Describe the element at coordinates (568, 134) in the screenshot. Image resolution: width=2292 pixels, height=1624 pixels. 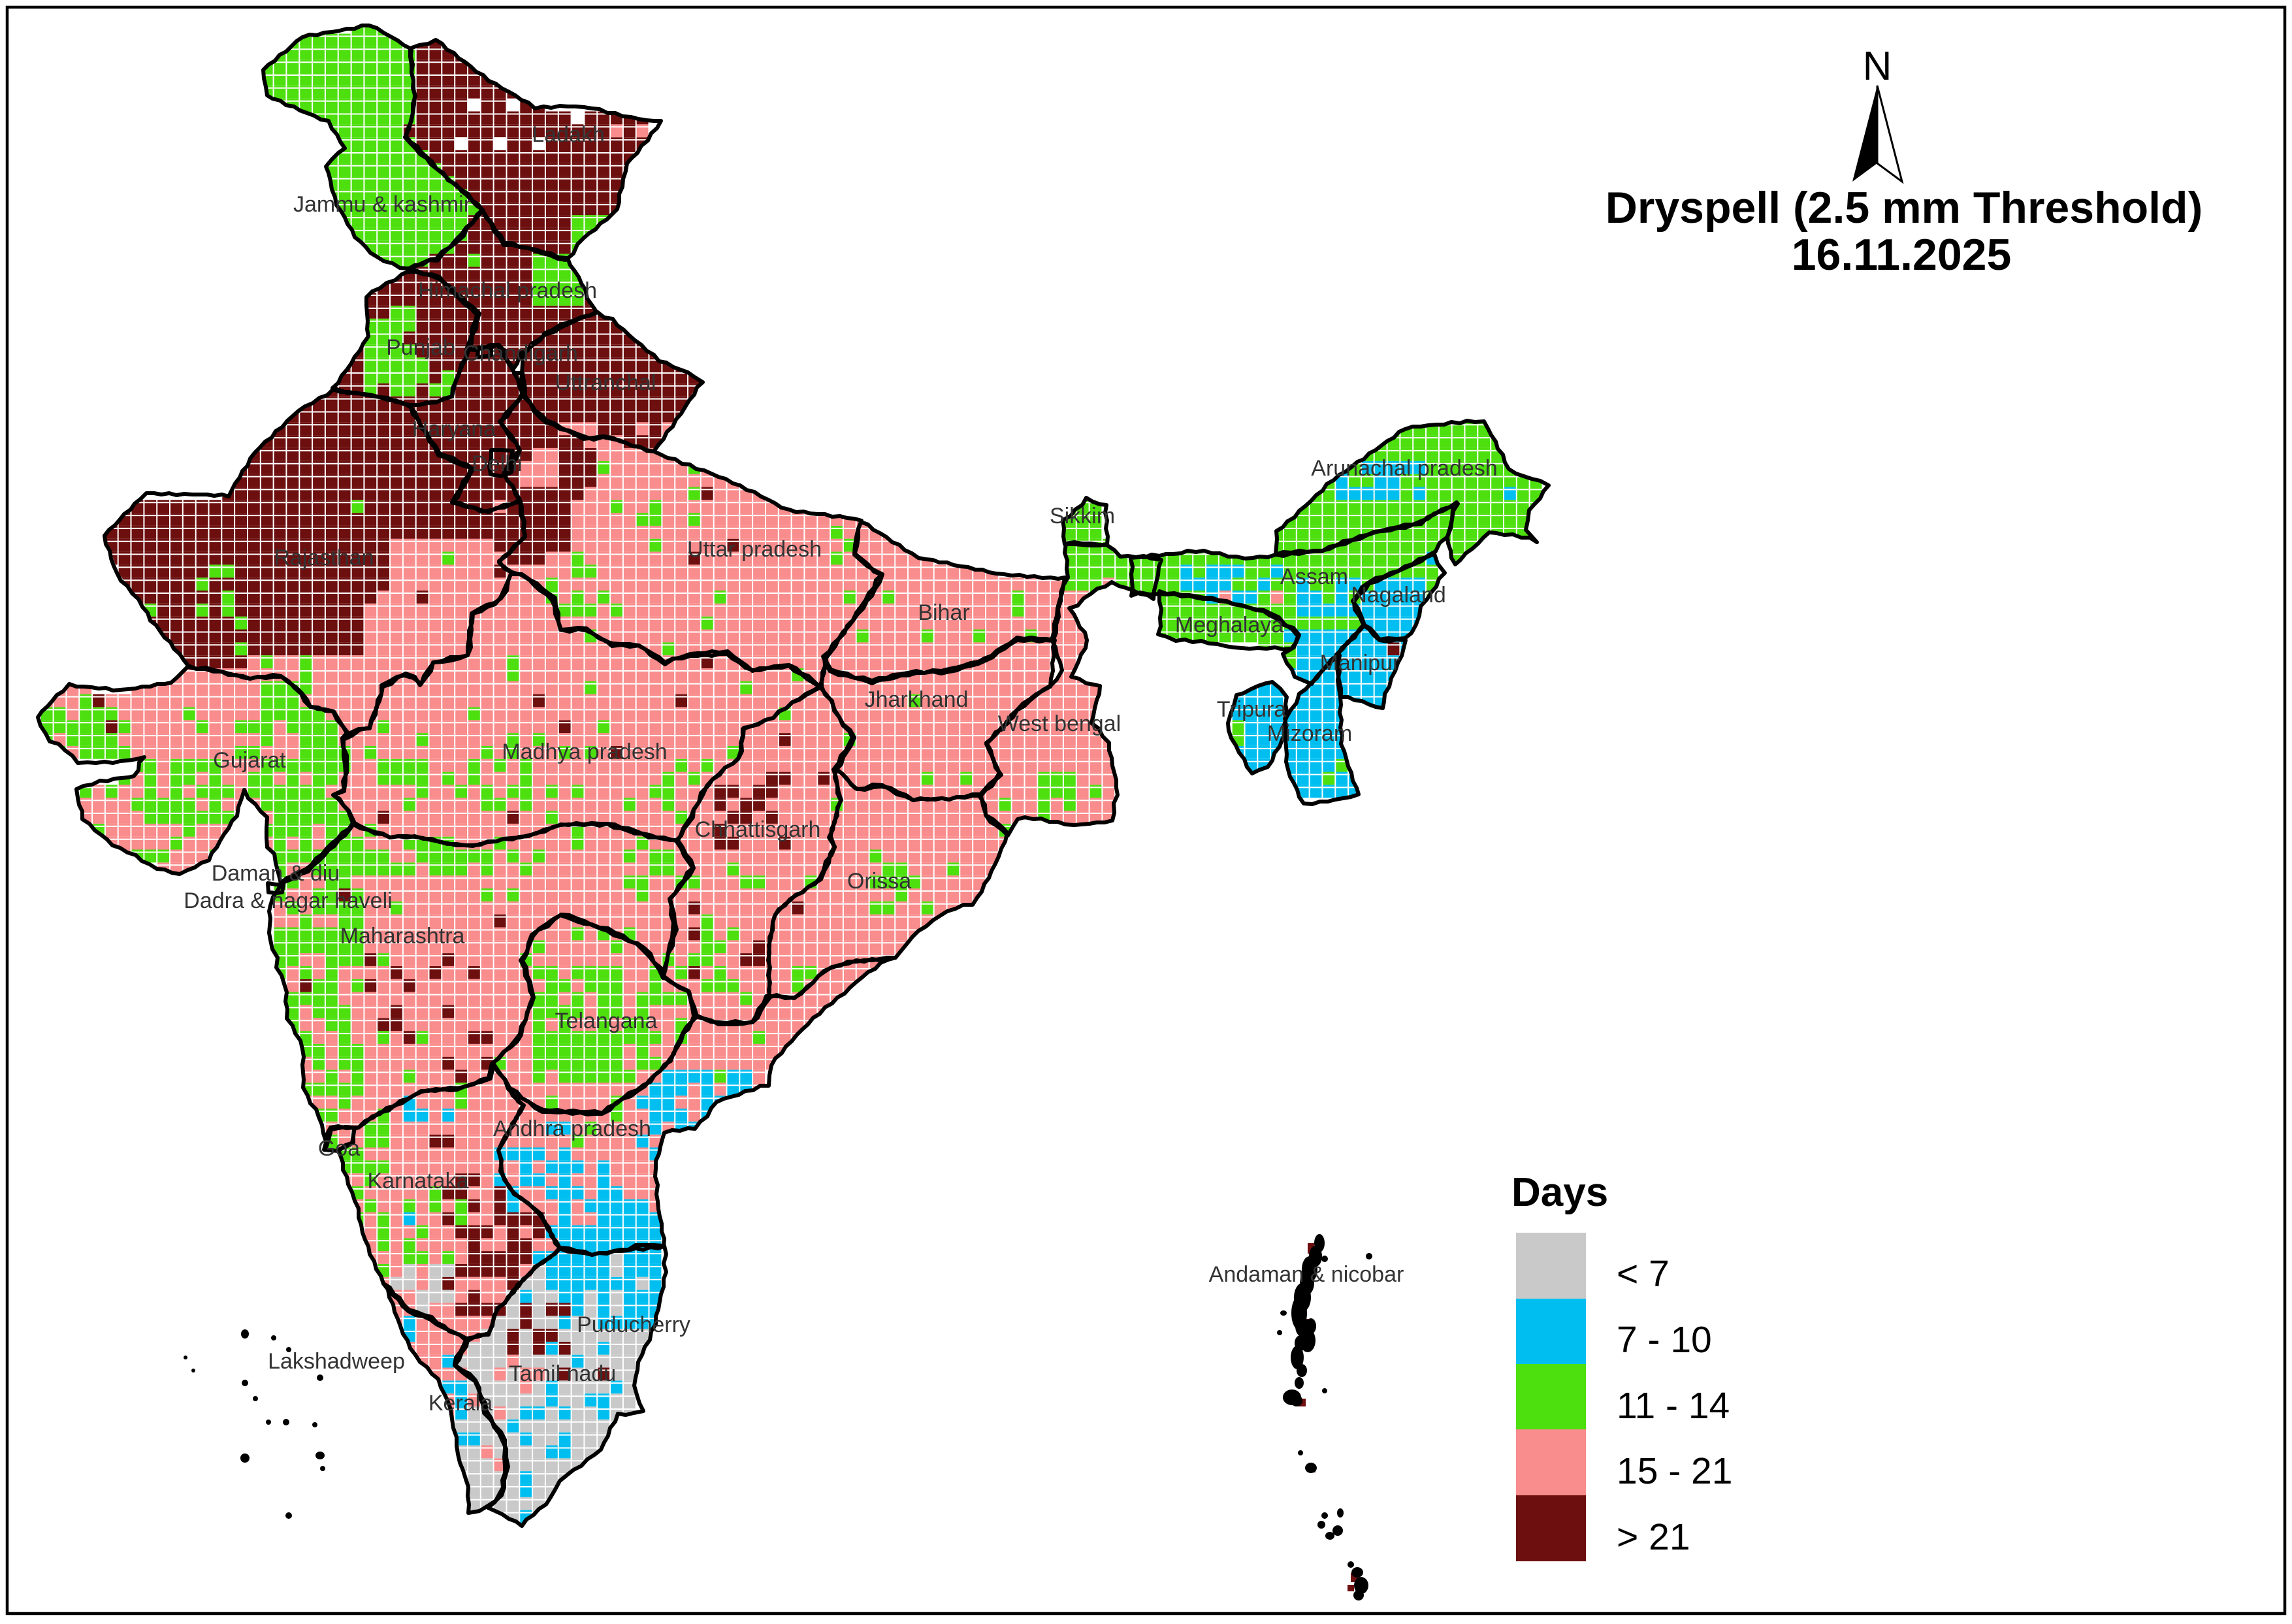
I see `svg-text: Ladakh` at that location.